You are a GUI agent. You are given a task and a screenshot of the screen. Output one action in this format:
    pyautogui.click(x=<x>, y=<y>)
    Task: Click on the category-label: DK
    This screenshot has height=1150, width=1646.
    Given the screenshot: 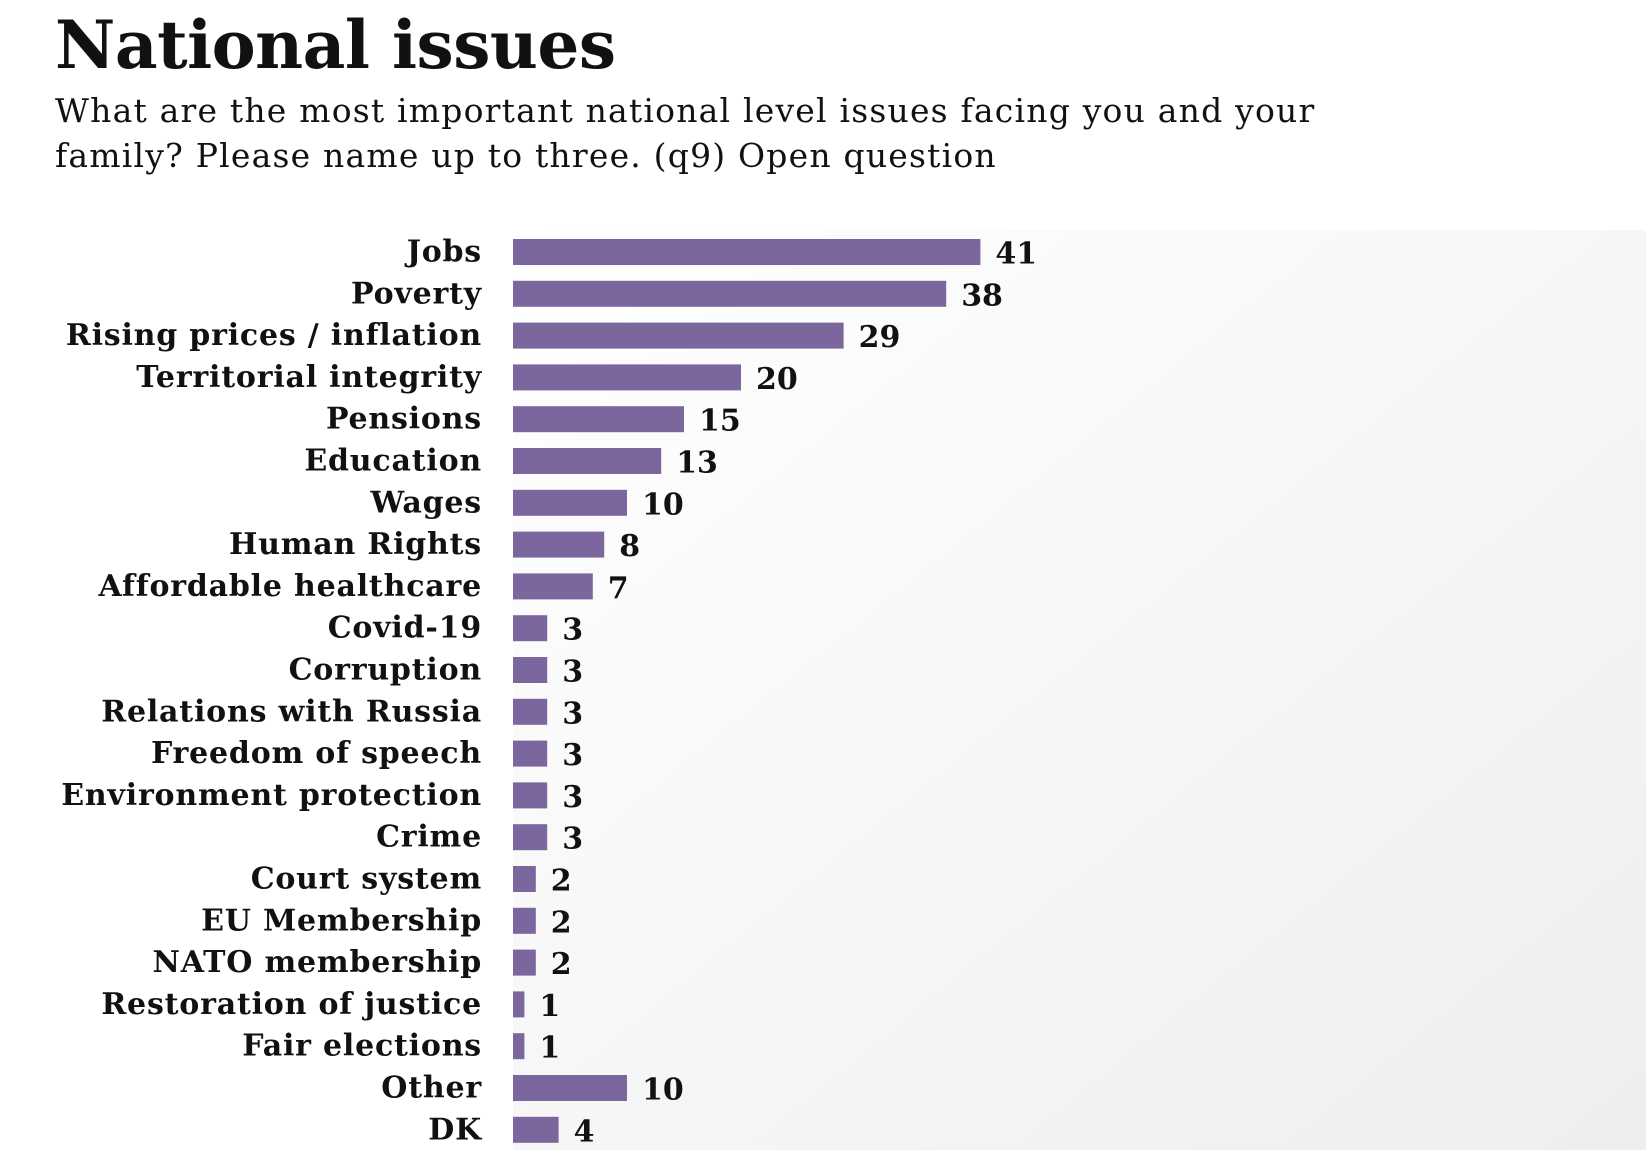 What is the action you would take?
    pyautogui.click(x=455, y=1129)
    